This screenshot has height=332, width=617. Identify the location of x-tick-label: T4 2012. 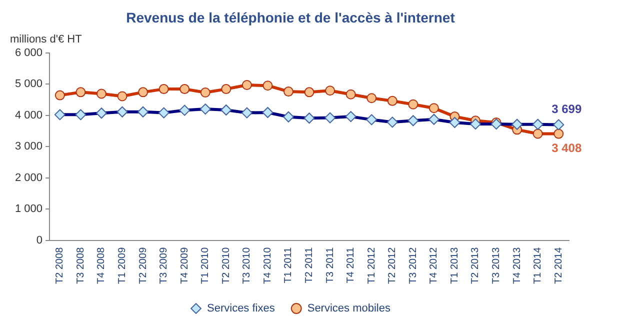
(434, 265).